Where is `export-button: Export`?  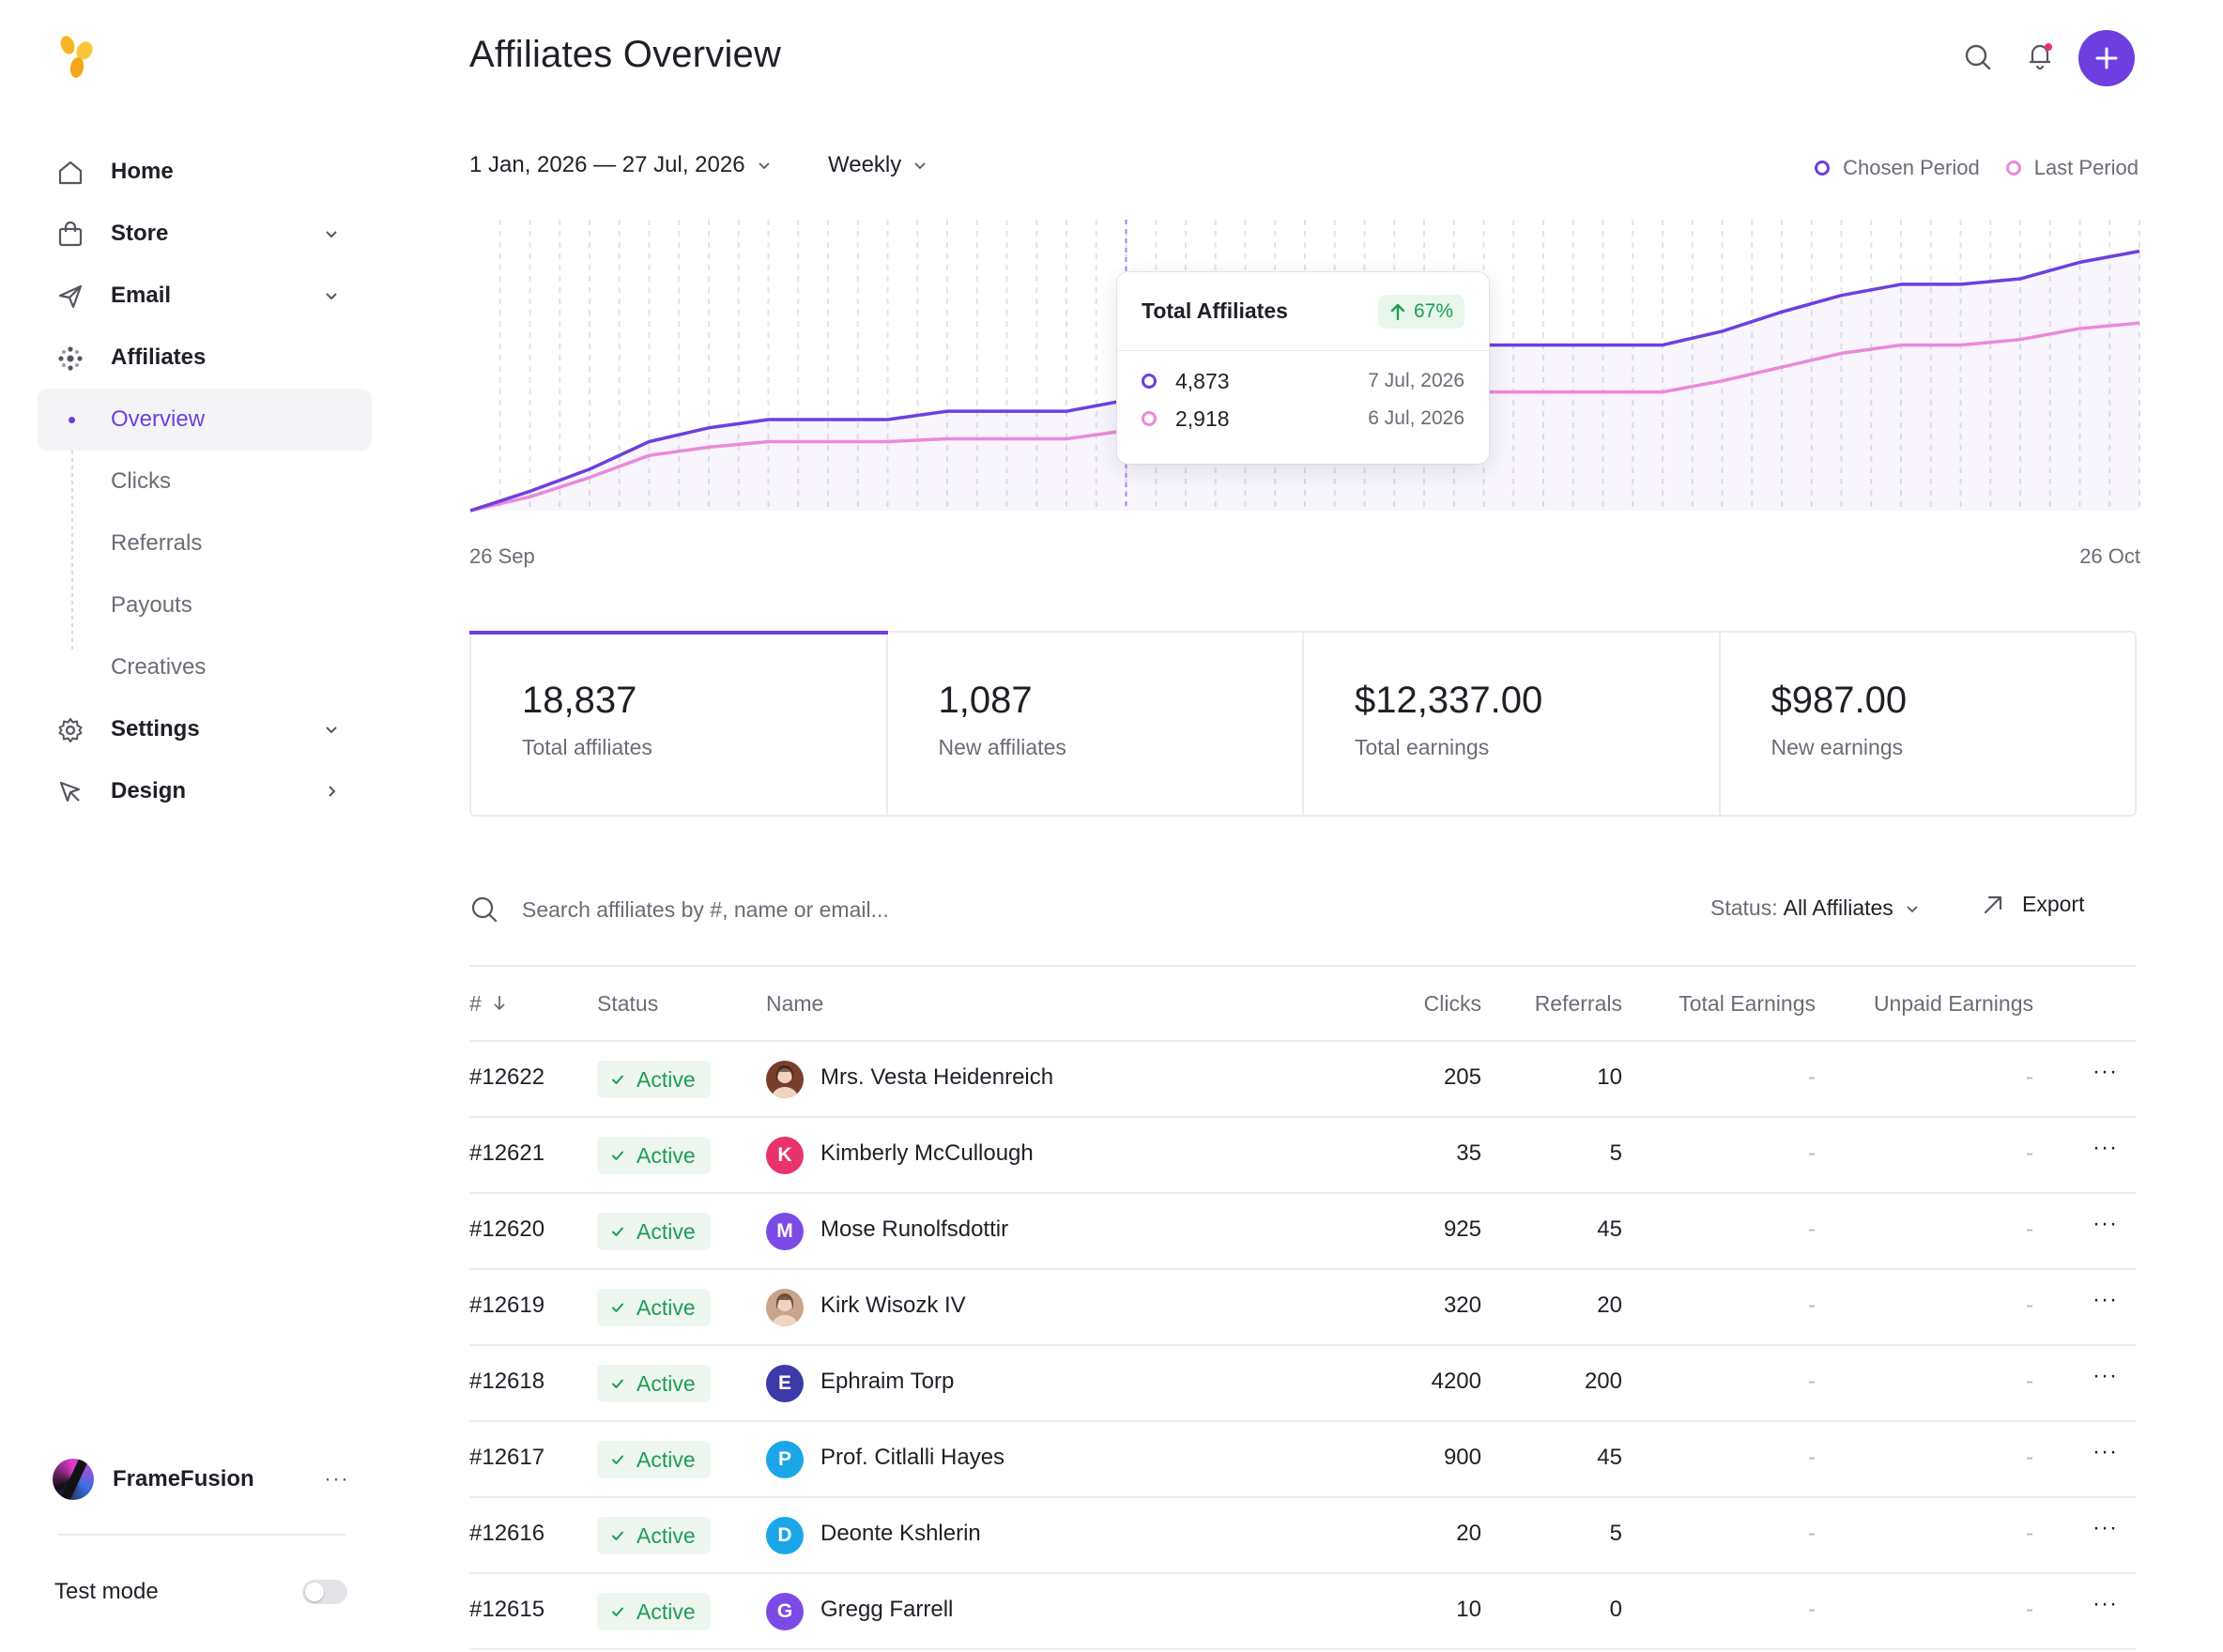 export-button: Export is located at coordinates (2033, 904).